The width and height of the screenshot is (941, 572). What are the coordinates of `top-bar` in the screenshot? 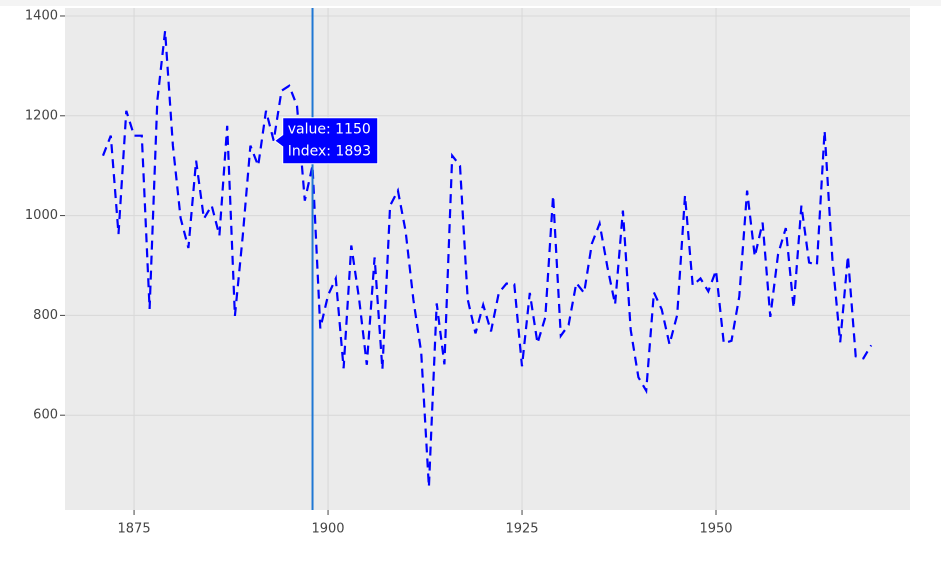 It's located at (470, 3).